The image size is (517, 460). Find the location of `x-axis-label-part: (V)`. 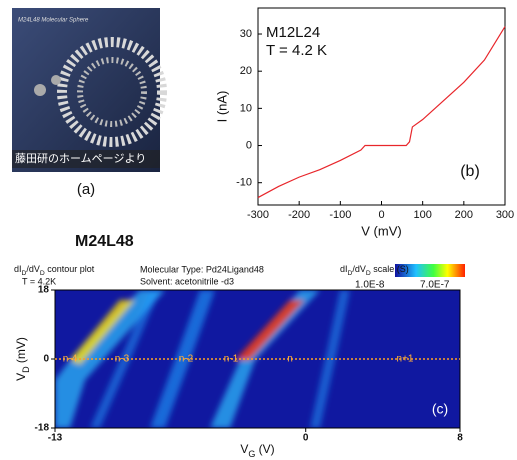

x-axis-label-part: (V) is located at coordinates (264, 449).